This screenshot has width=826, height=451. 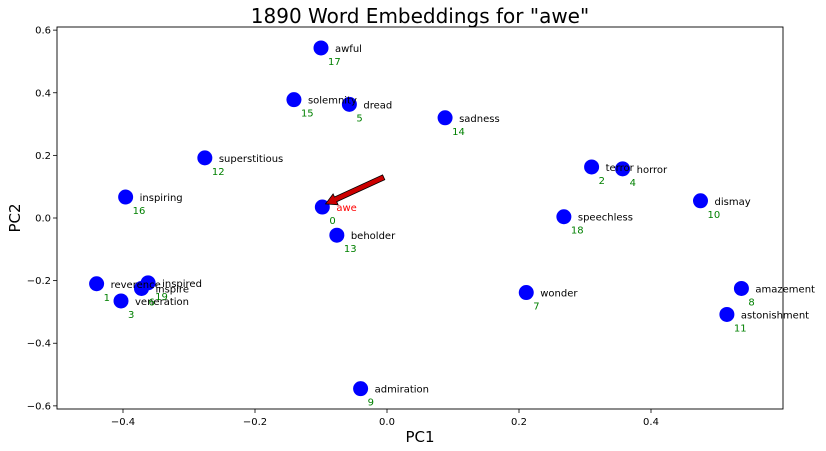 I want to click on index-label: 10, so click(x=714, y=215).